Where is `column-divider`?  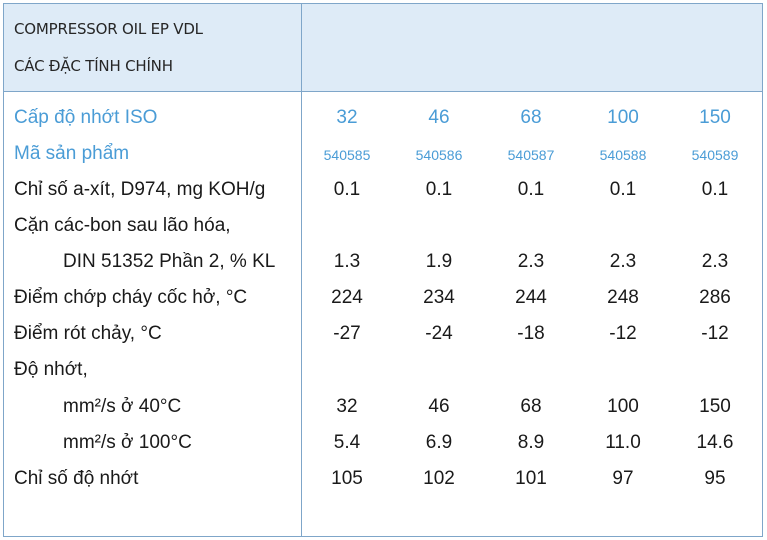 column-divider is located at coordinates (301, 270).